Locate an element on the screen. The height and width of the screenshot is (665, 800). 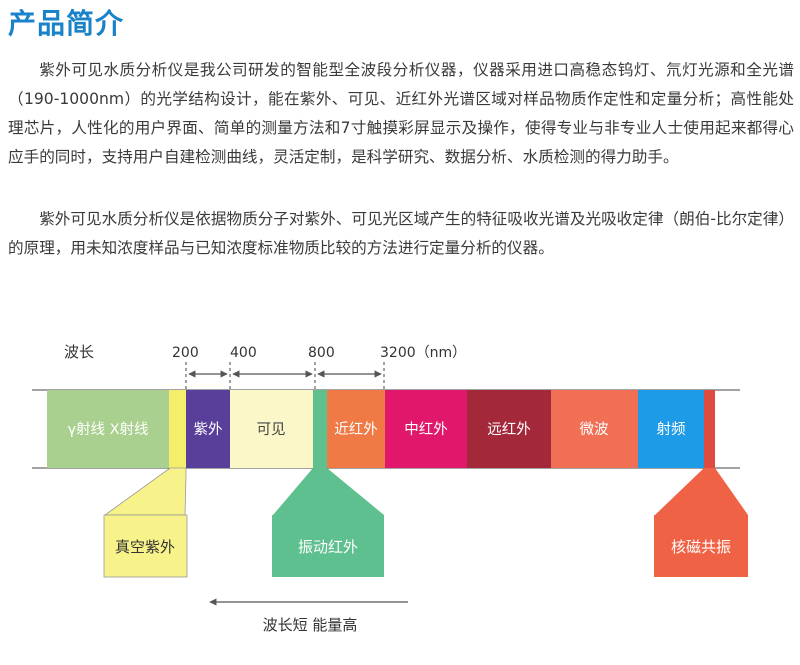
wavelength-label: 波长 is located at coordinates (79, 352).